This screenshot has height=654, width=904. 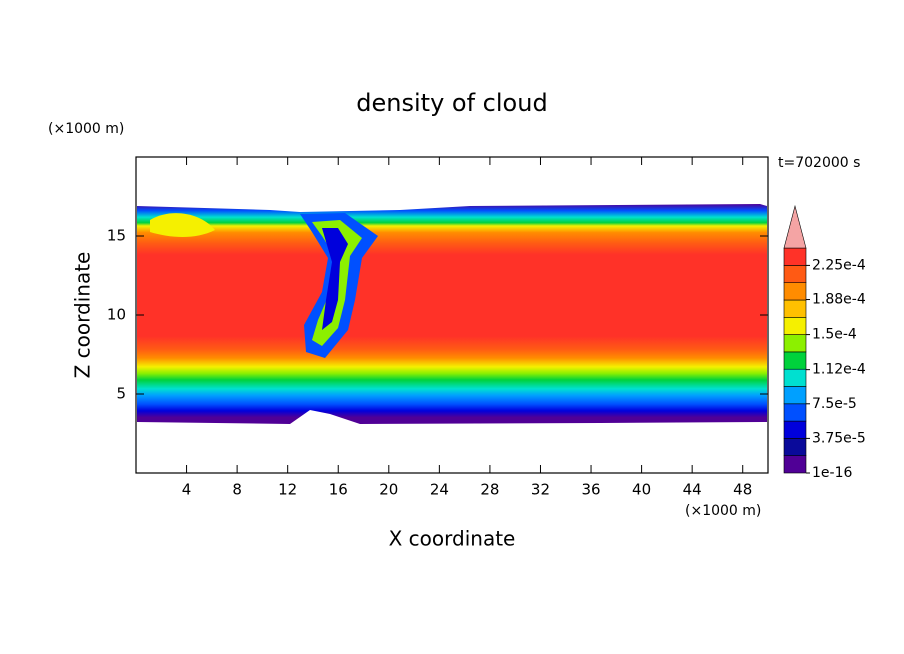 What do you see at coordinates (839, 300) in the screenshot?
I see `colorbar-tick-label: 1.88e-4` at bounding box center [839, 300].